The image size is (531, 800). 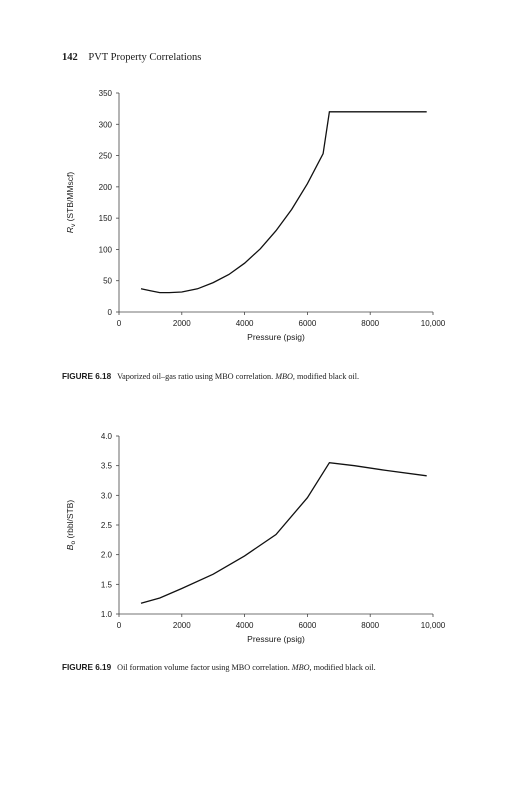 What do you see at coordinates (107, 466) in the screenshot?
I see `y-tick-label: 3.5` at bounding box center [107, 466].